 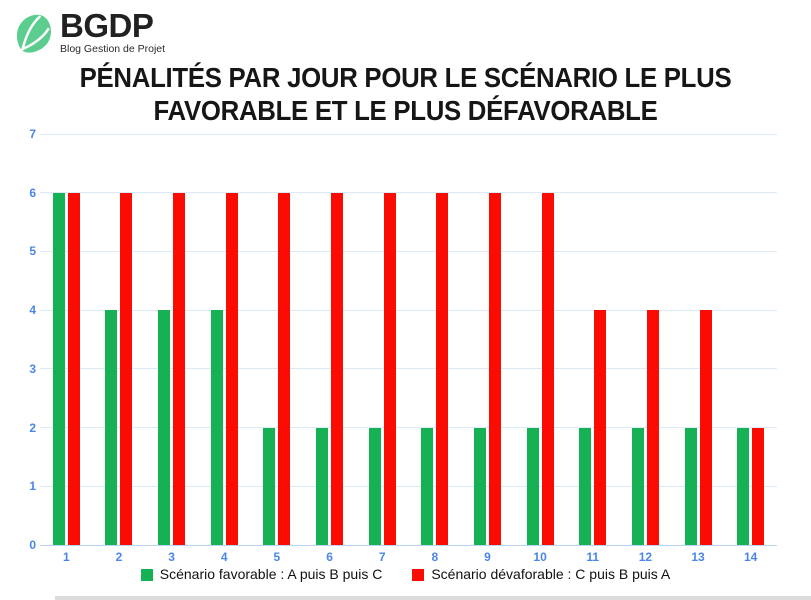 What do you see at coordinates (32, 368) in the screenshot?
I see `y-axis-label-3: 3` at bounding box center [32, 368].